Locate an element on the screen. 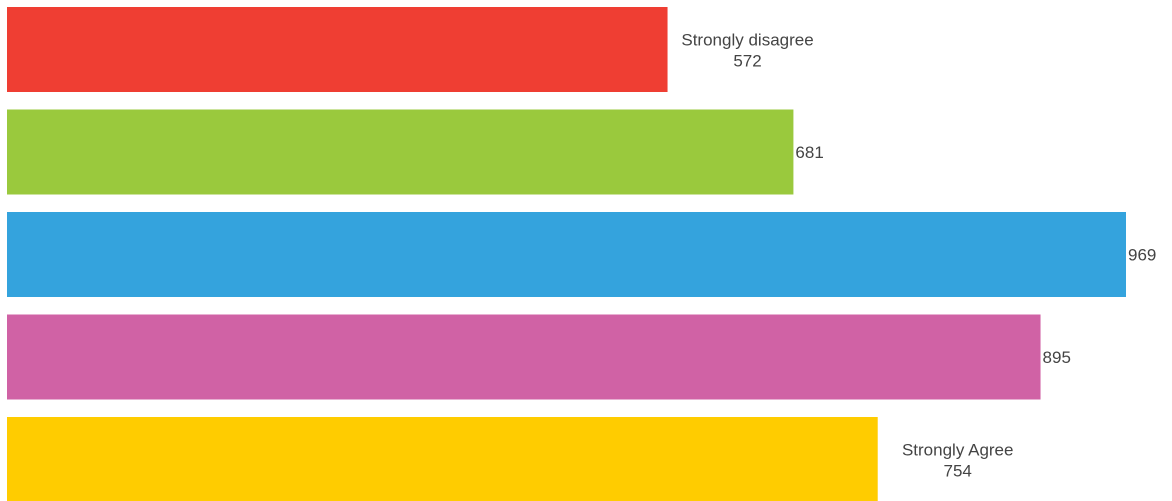 This screenshot has width=1172, height=501. value-label-2: 681 is located at coordinates (809, 152).